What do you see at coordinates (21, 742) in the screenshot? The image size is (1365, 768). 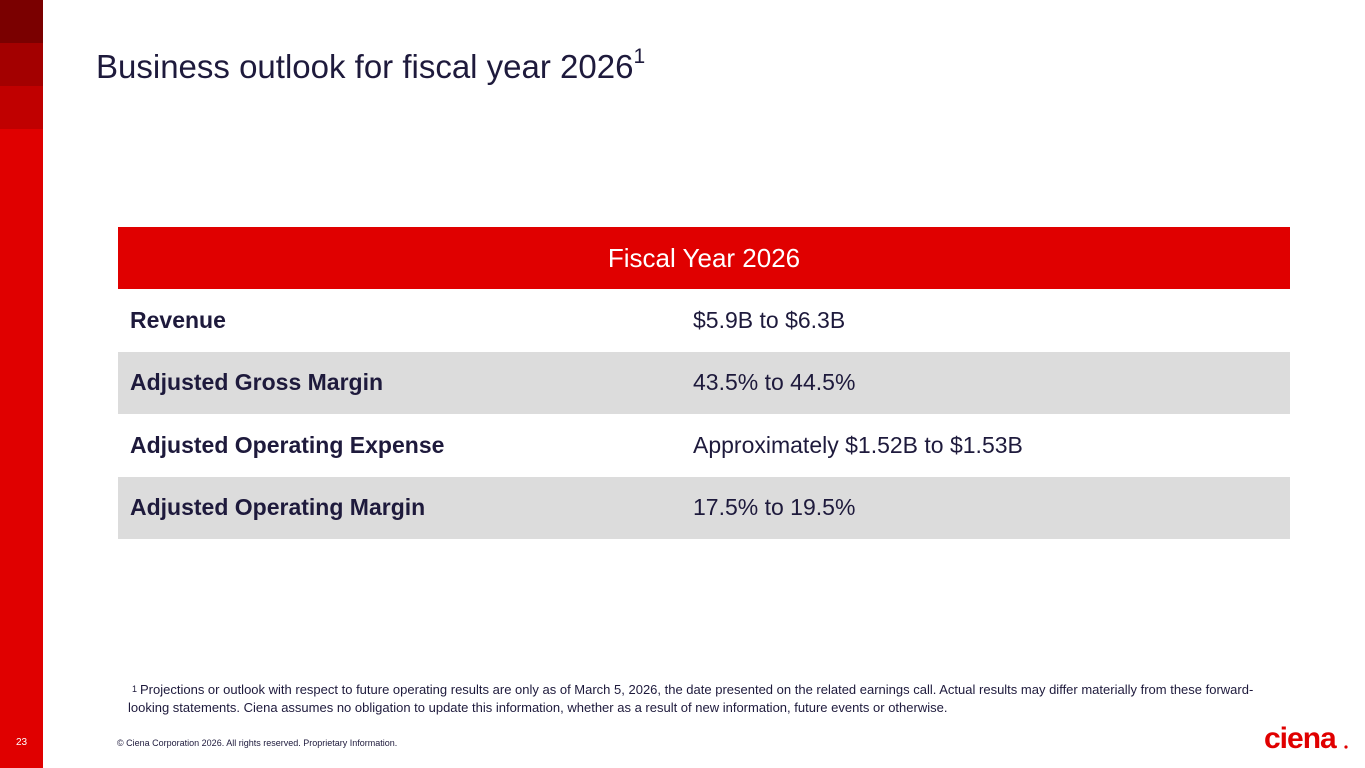 I see `page-number: 23` at bounding box center [21, 742].